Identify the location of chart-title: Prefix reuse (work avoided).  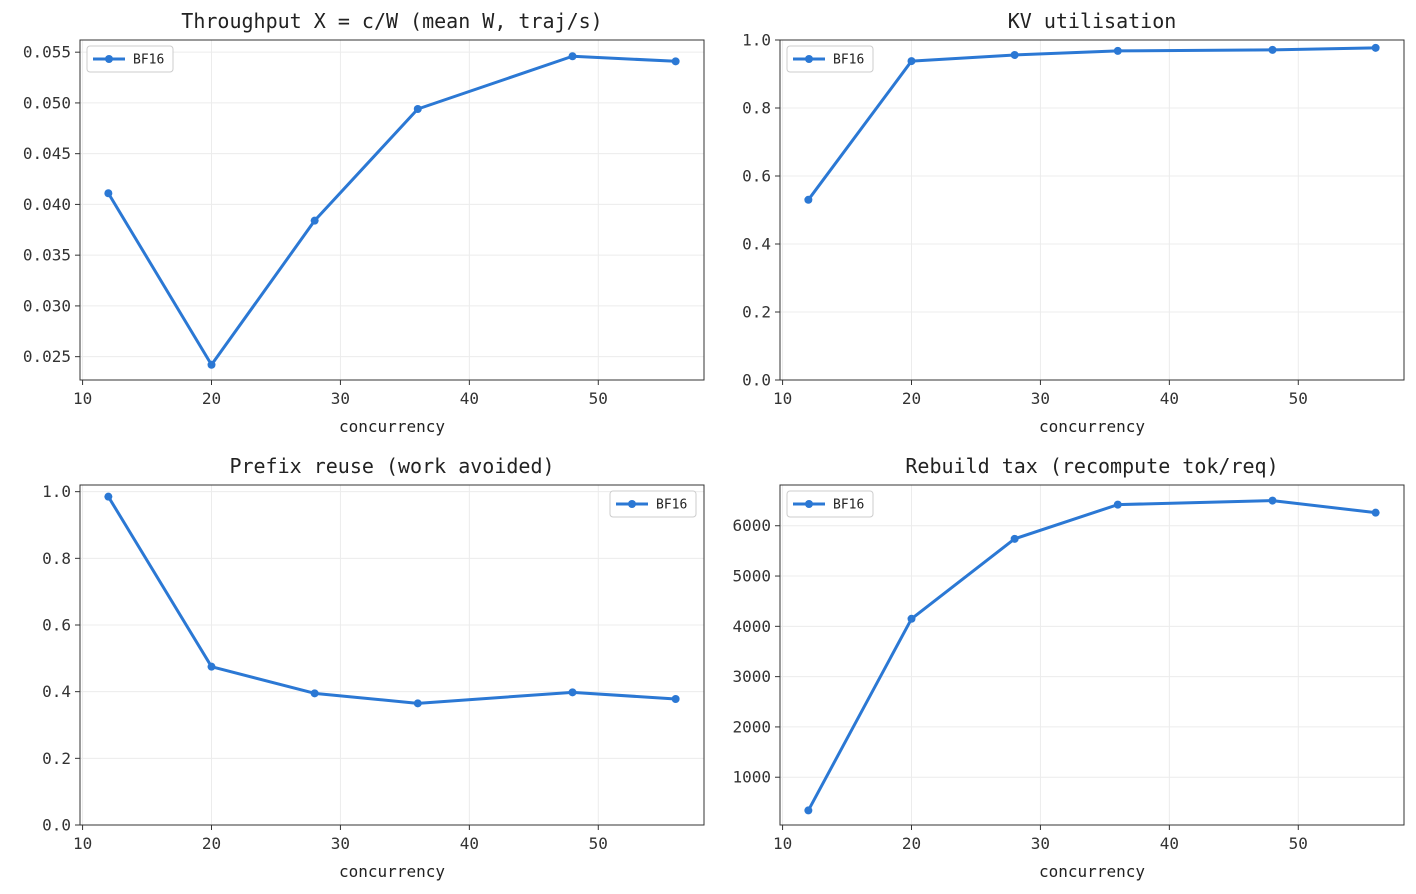
(391, 466).